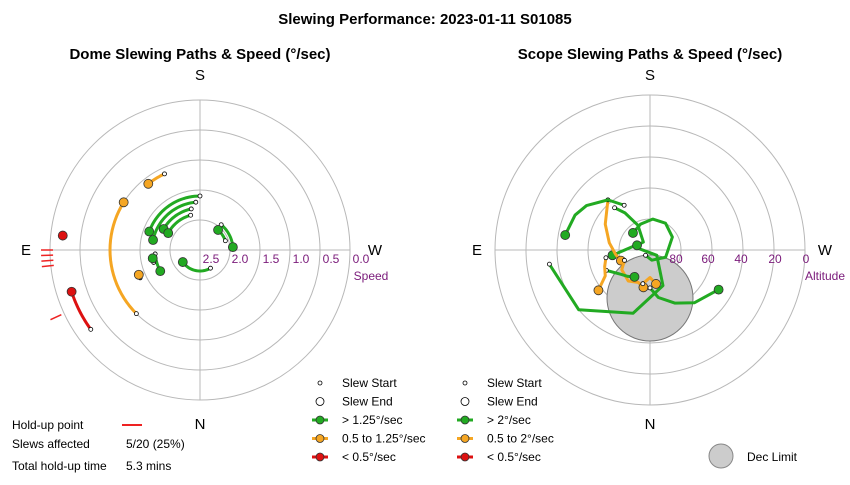 The image size is (850, 485). Describe the element at coordinates (148, 466) in the screenshot. I see `holdup-time-value: 5.3 mins` at that location.